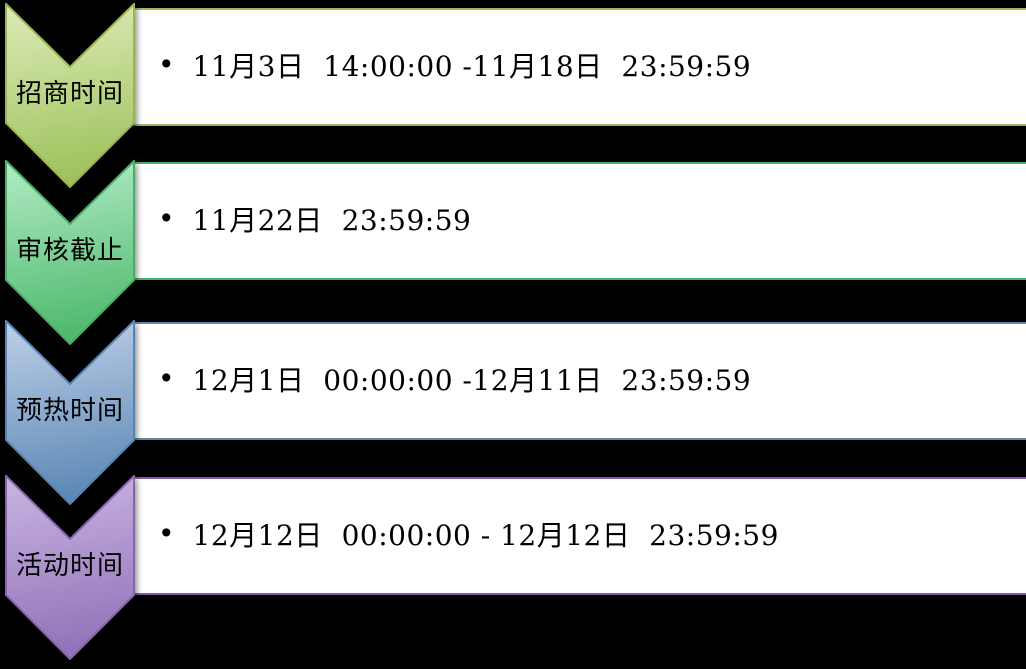  I want to click on stage-label-event: 活动时间, so click(69, 566).